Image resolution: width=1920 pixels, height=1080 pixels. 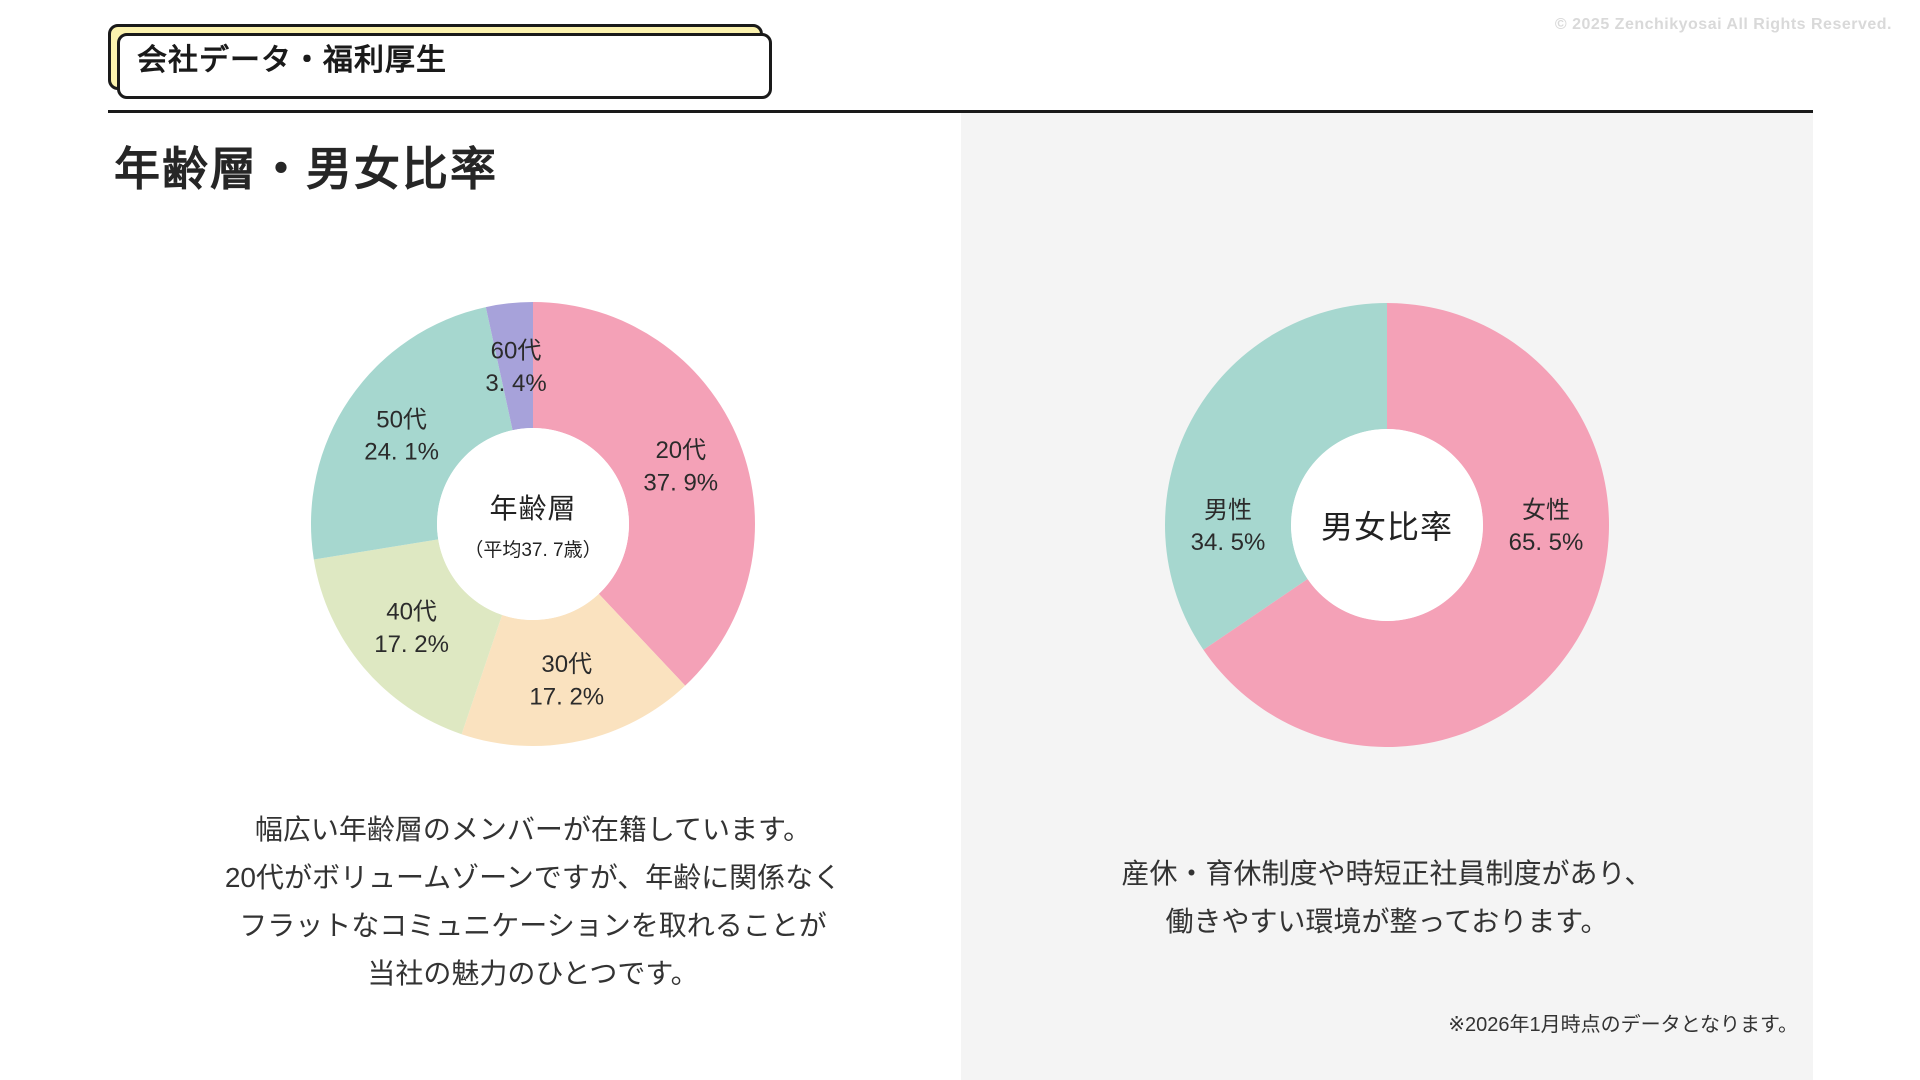 I want to click on gender-description-line: 産休・育休制度や時短正社員制度があり、, so click(x=1387, y=873).